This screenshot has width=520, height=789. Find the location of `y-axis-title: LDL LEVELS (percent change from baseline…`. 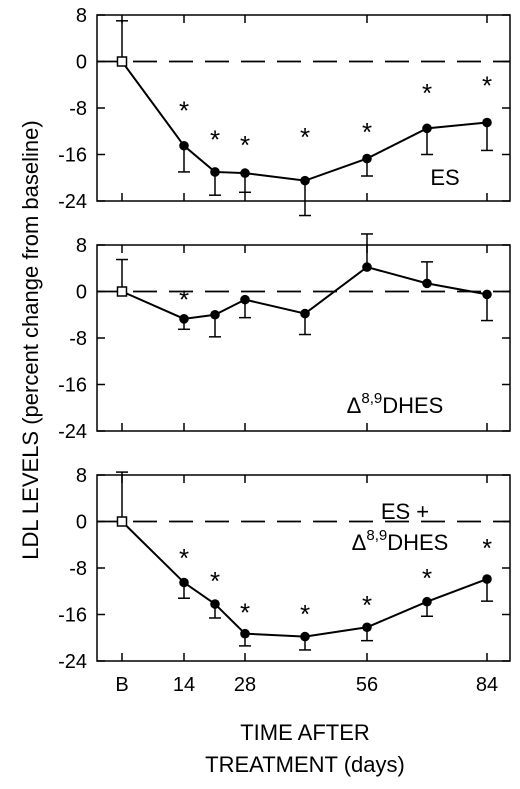

y-axis-title: LDL LEVELS (percent change from baseline… is located at coordinates (30, 339).